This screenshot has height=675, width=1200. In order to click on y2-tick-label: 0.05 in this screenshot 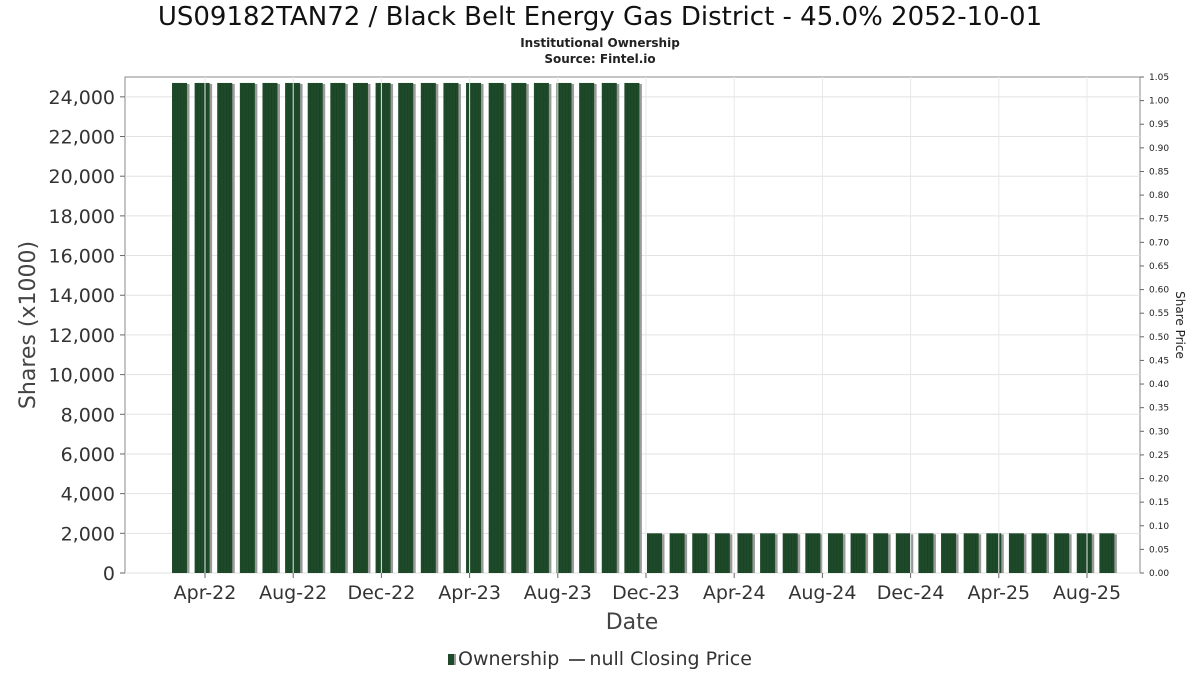, I will do `click(1159, 550)`.